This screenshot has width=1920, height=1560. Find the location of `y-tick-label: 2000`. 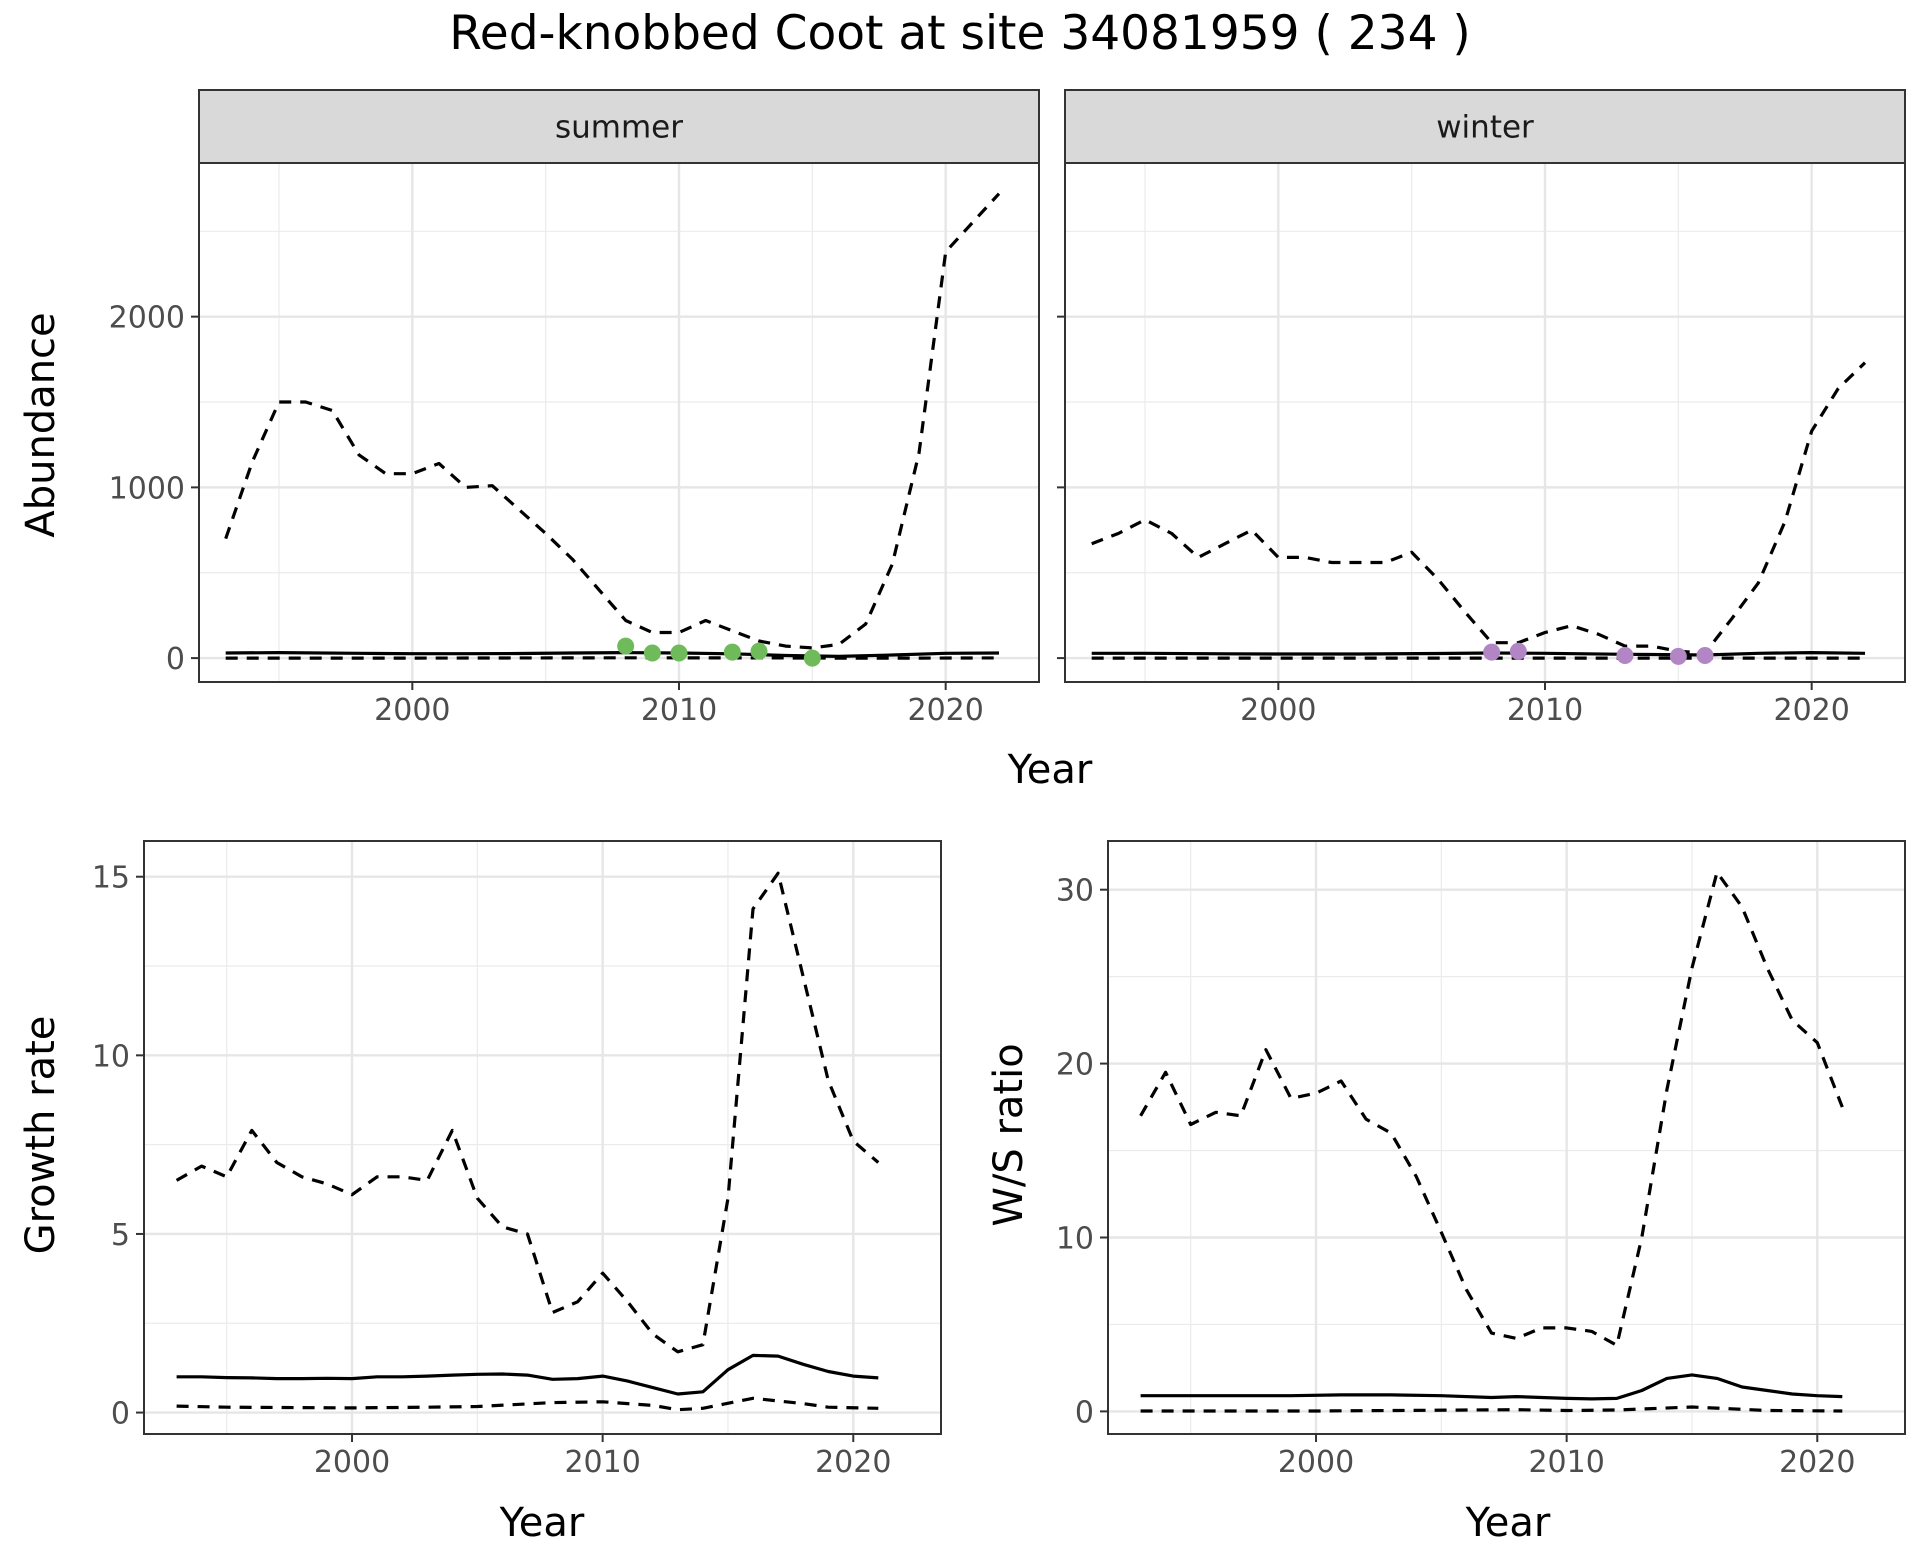

y-tick-label: 2000 is located at coordinates (147, 318).